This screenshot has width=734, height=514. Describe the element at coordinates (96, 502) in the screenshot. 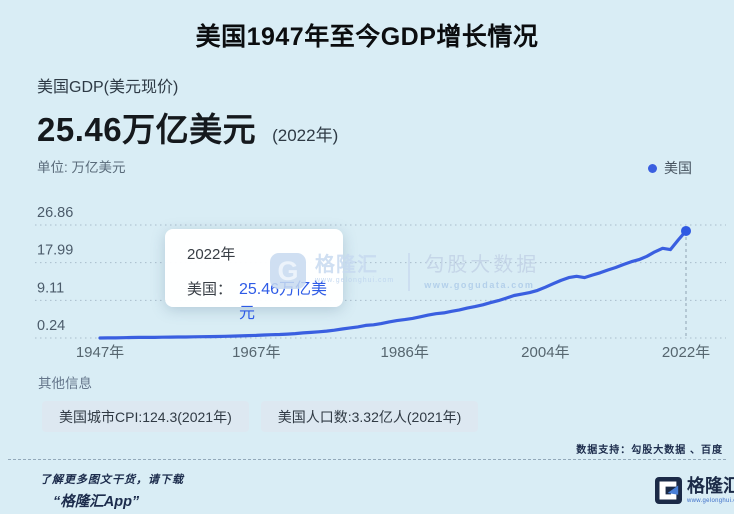

I see `promo-app-name: “格隆汇App”` at that location.